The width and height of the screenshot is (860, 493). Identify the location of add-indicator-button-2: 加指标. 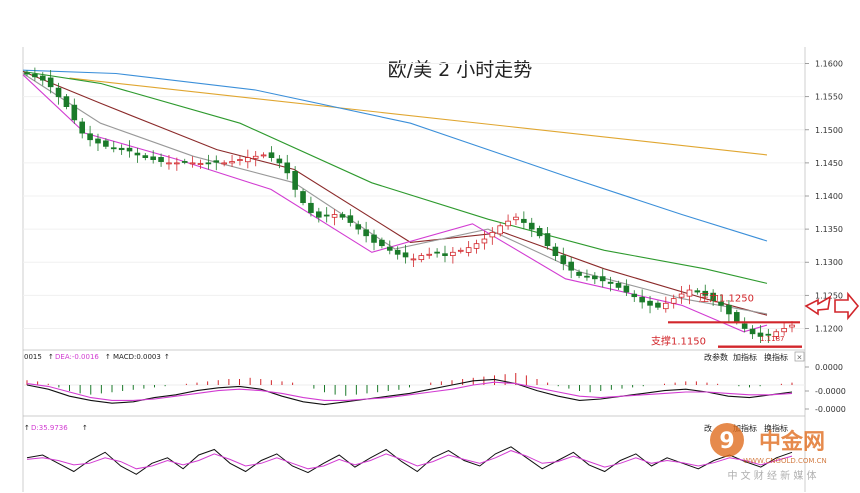
(745, 428).